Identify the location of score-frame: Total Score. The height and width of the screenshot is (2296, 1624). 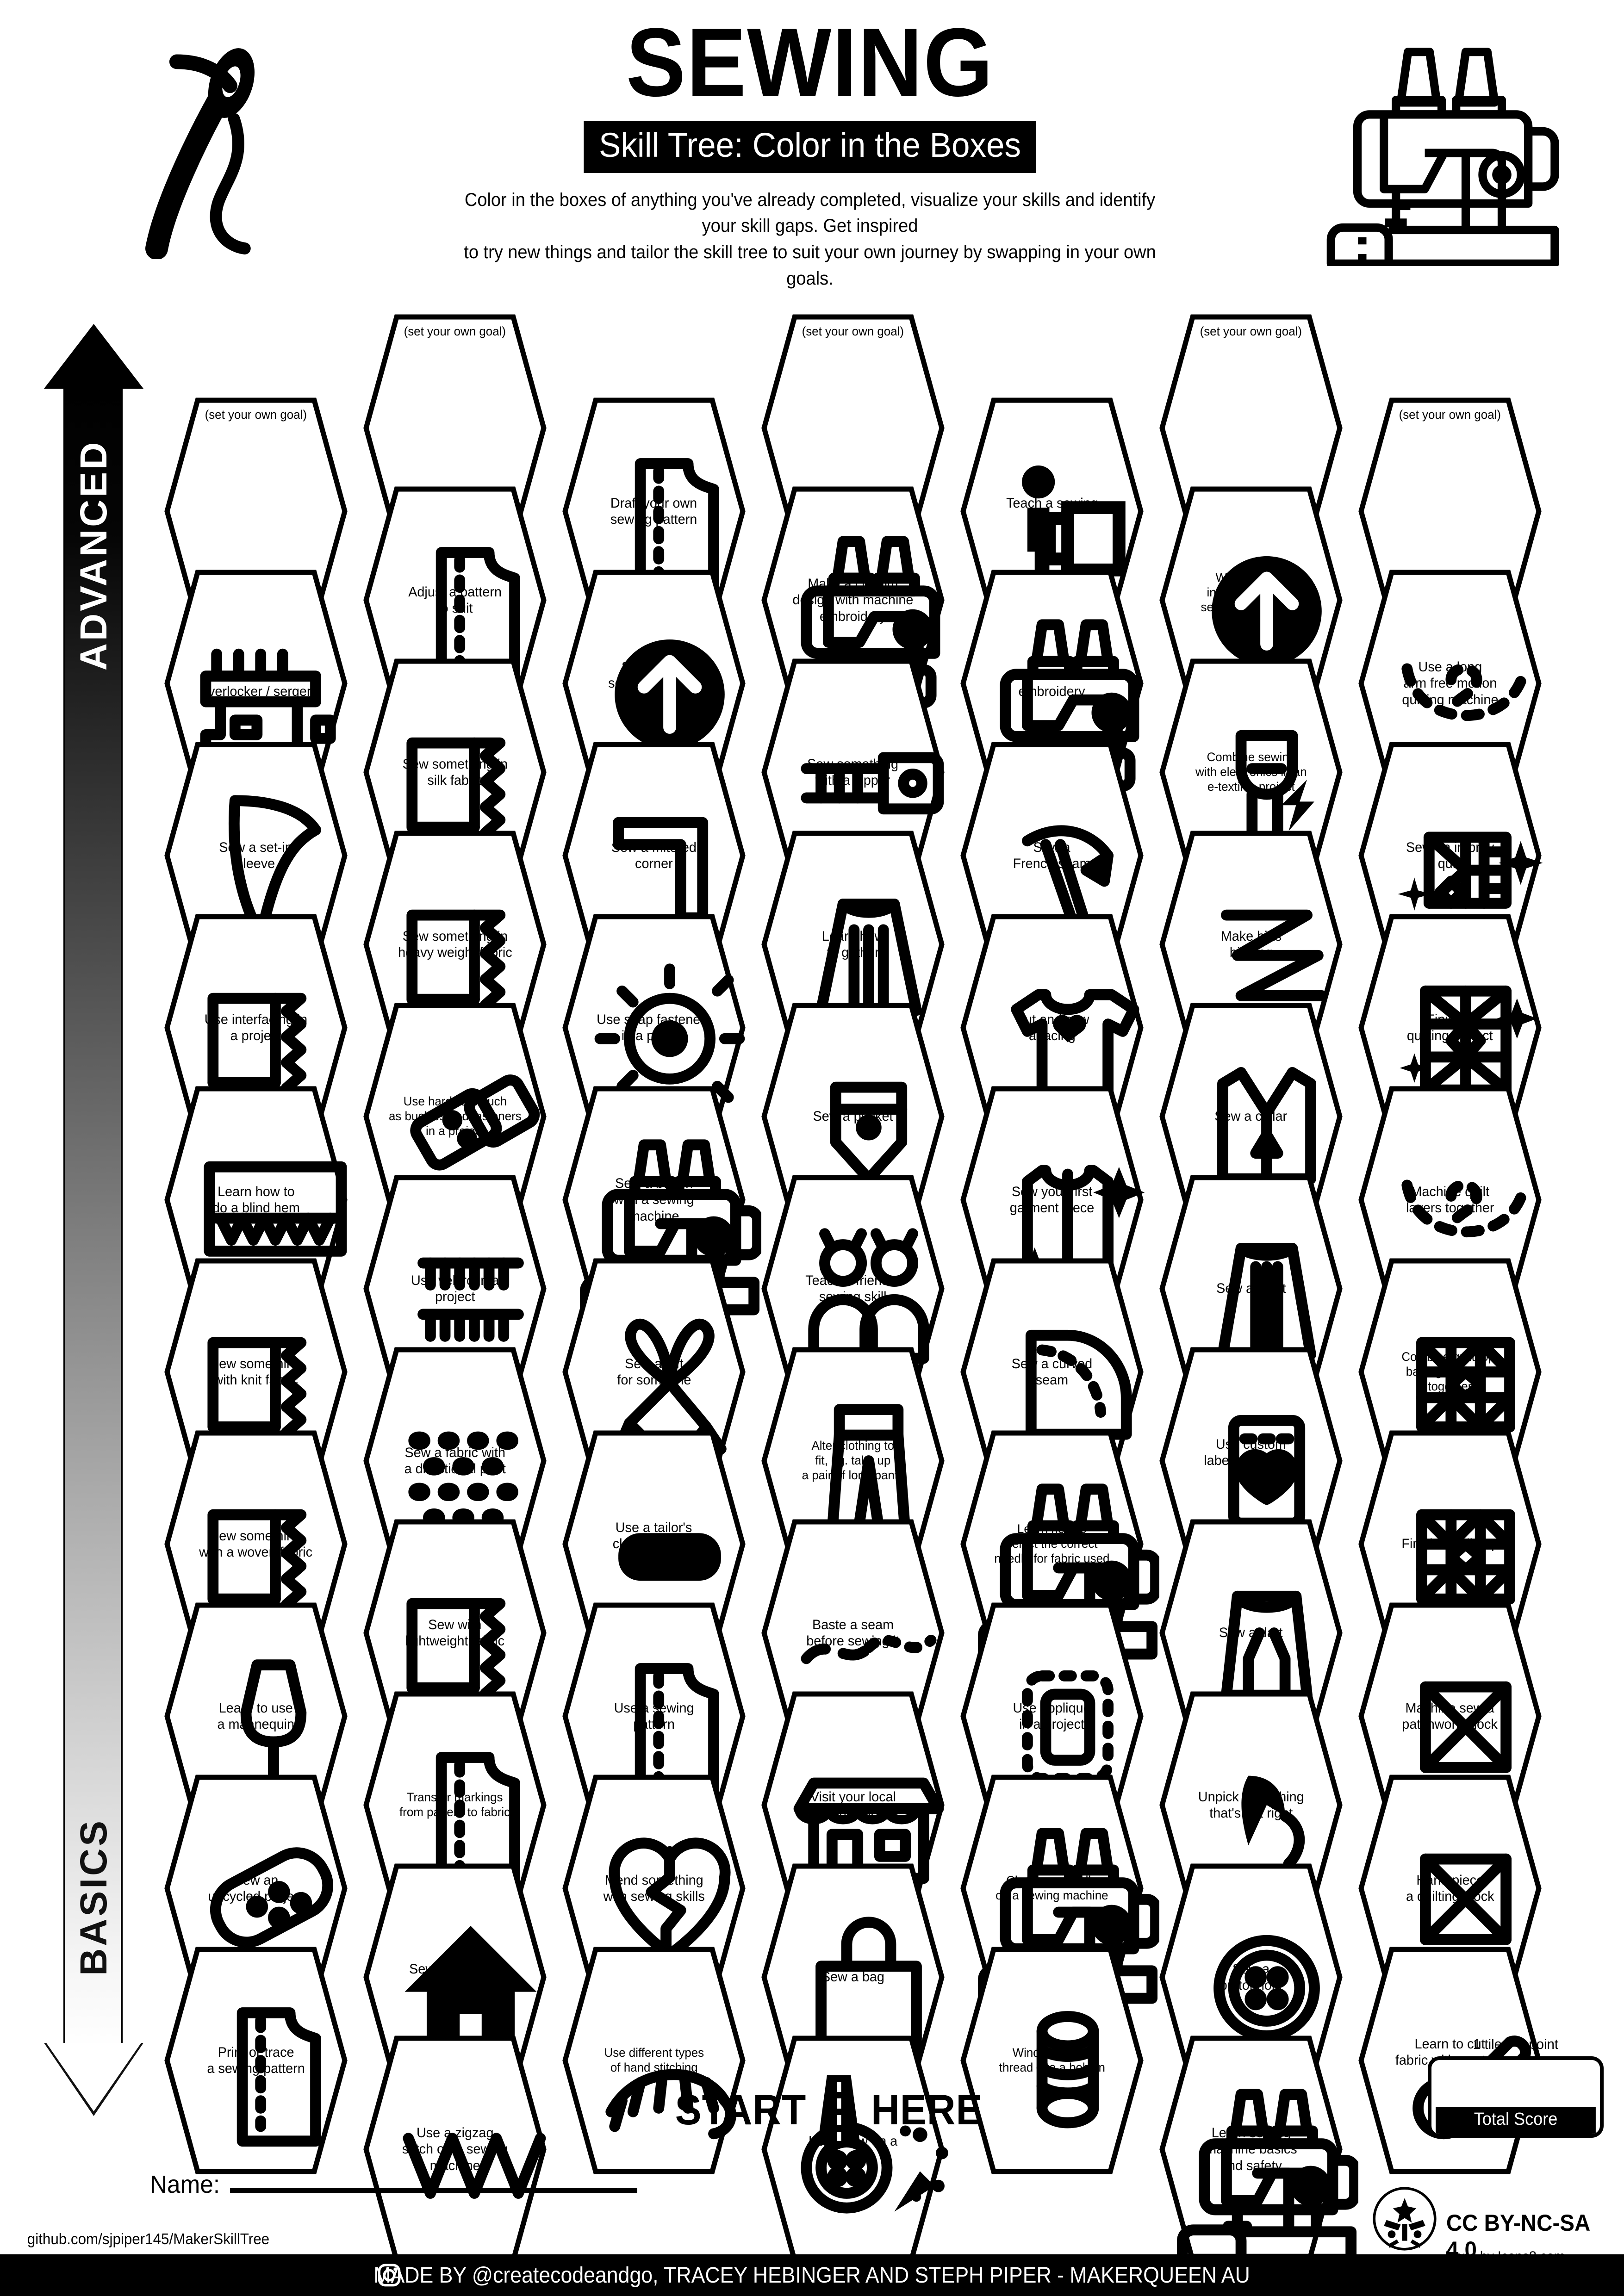
(1516, 2097).